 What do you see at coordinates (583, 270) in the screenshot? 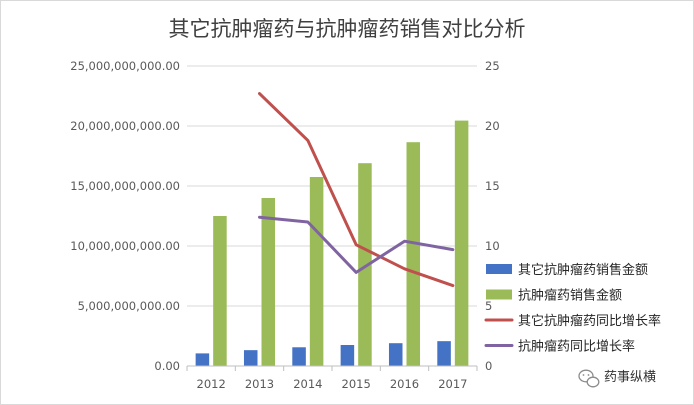
I see `legend-label: 其它抗肿瘤药销售金额` at bounding box center [583, 270].